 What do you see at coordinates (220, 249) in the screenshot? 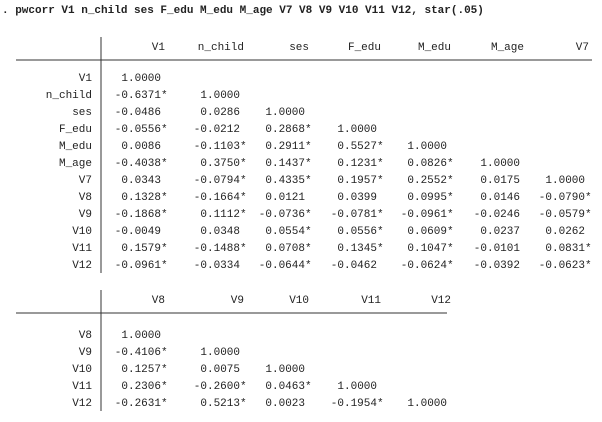
I see `correlation-cell: -0.1488*` at bounding box center [220, 249].